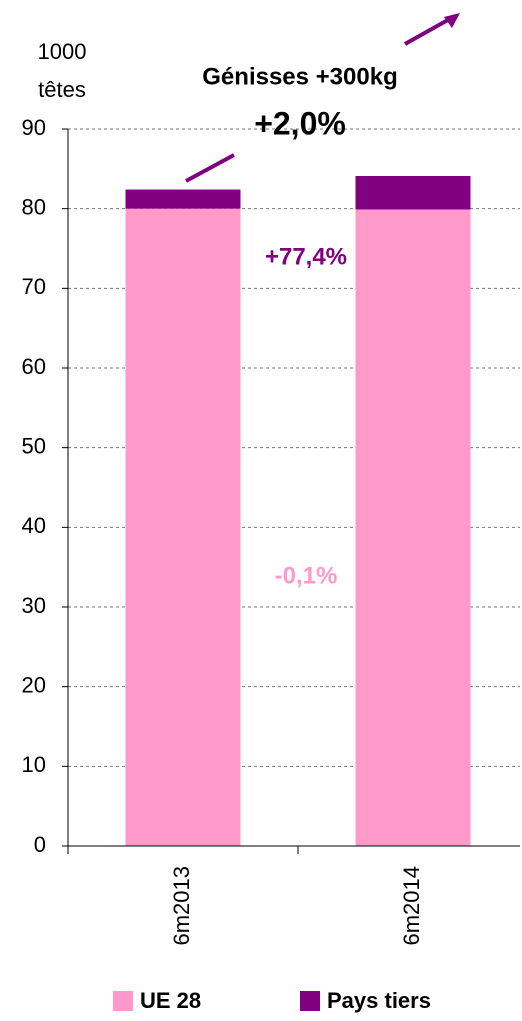 This screenshot has height=1021, width=522. What do you see at coordinates (300, 123) in the screenshot?
I see `annotation: +2,0%` at bounding box center [300, 123].